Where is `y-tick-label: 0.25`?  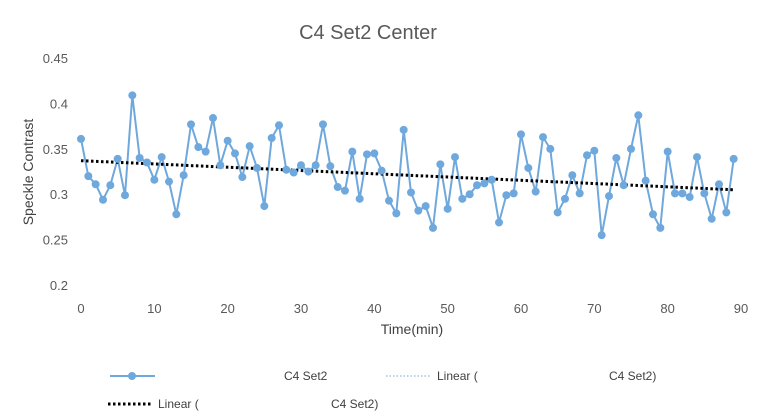
y-tick-label: 0.25 is located at coordinates (55, 240).